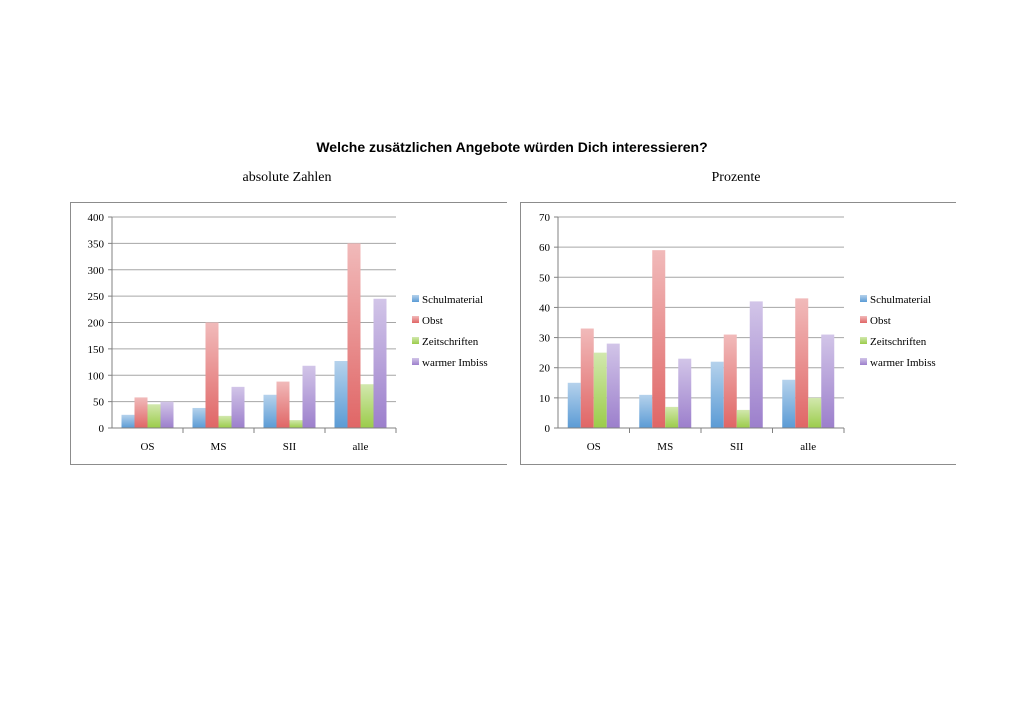 The image size is (1024, 724). What do you see at coordinates (167, 414) in the screenshot?
I see `abs-bar-warmer-imbiss-os` at bounding box center [167, 414].